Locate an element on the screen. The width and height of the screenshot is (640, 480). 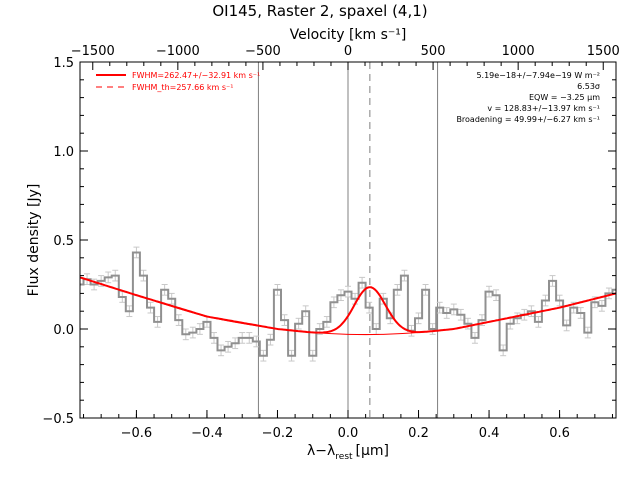
x-axis-label: λ−λrest [μm] is located at coordinates (348, 452).